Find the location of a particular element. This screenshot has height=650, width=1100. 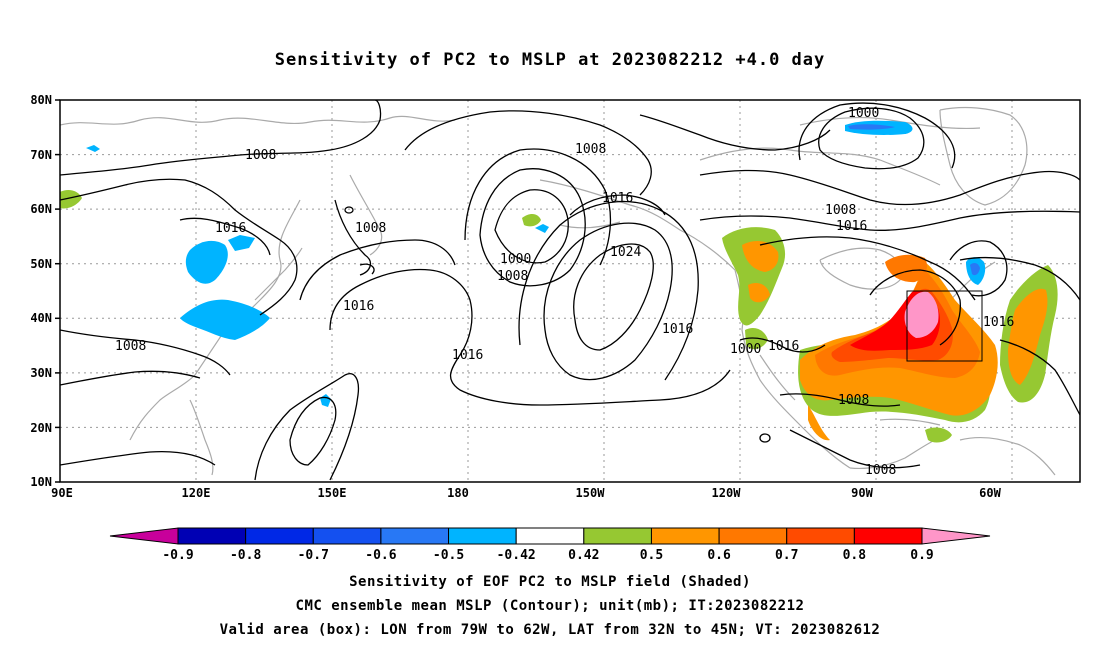

lat-label: 20N is located at coordinates (41, 428).